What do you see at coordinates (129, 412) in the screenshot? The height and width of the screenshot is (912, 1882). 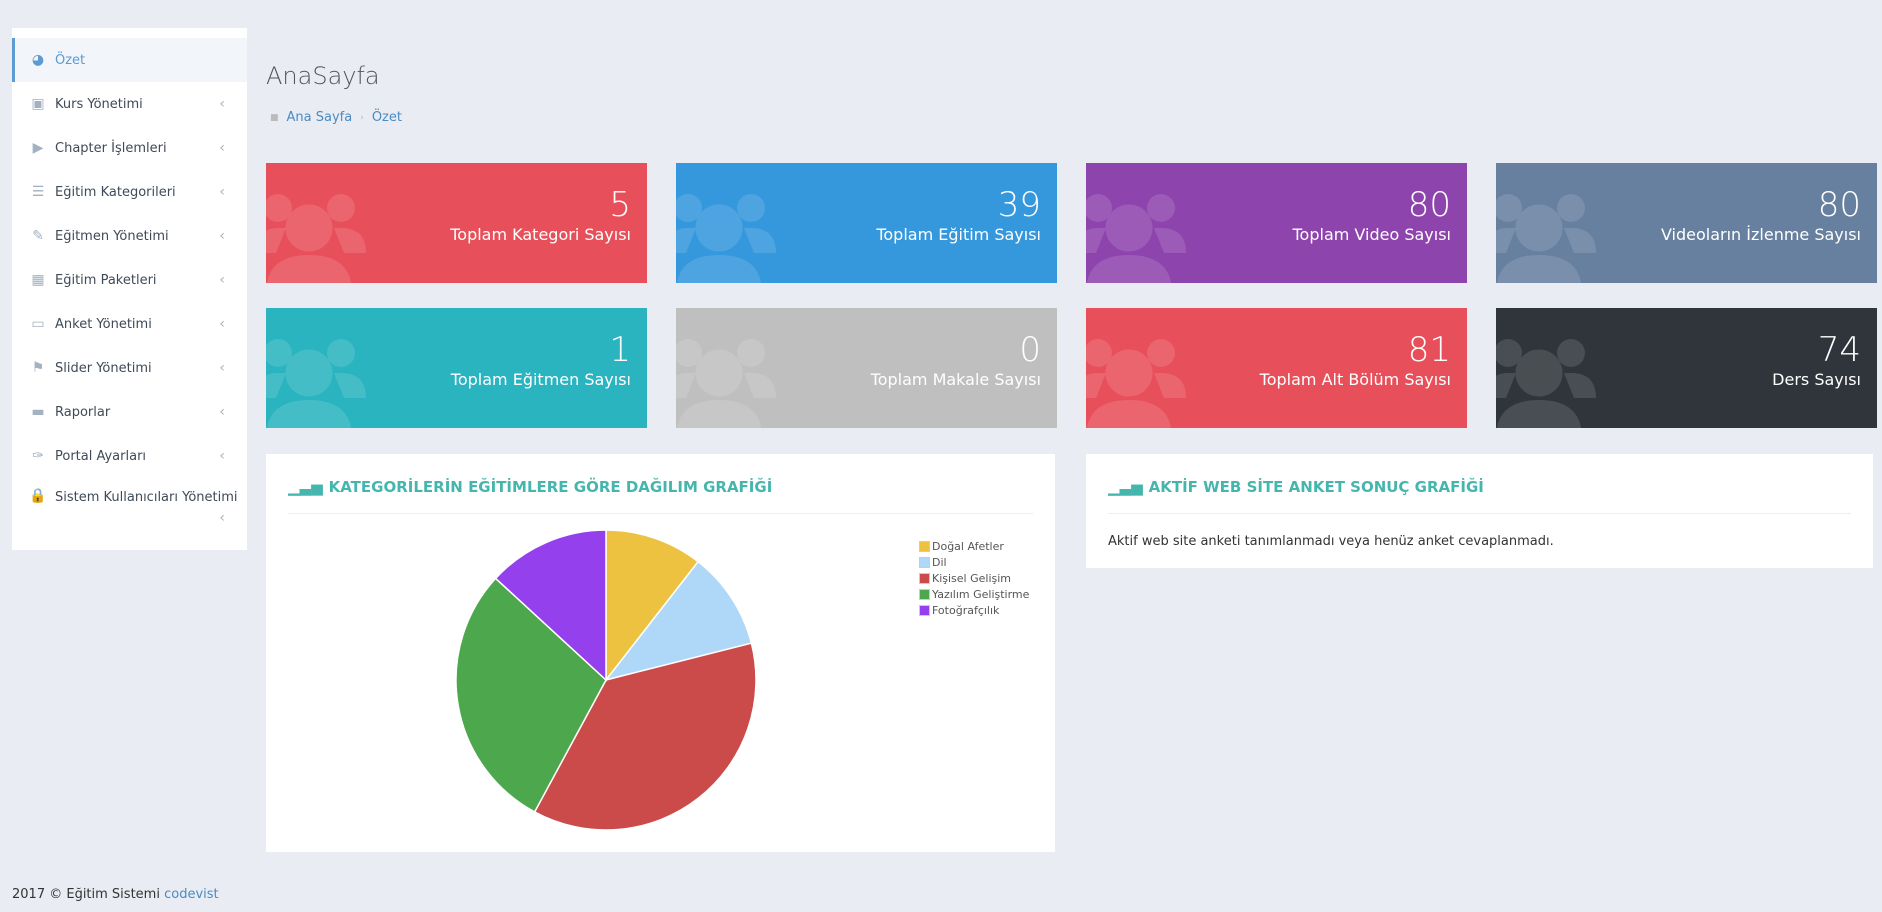 I see `sidebar-item: ▬ Raporlar ‹` at bounding box center [129, 412].